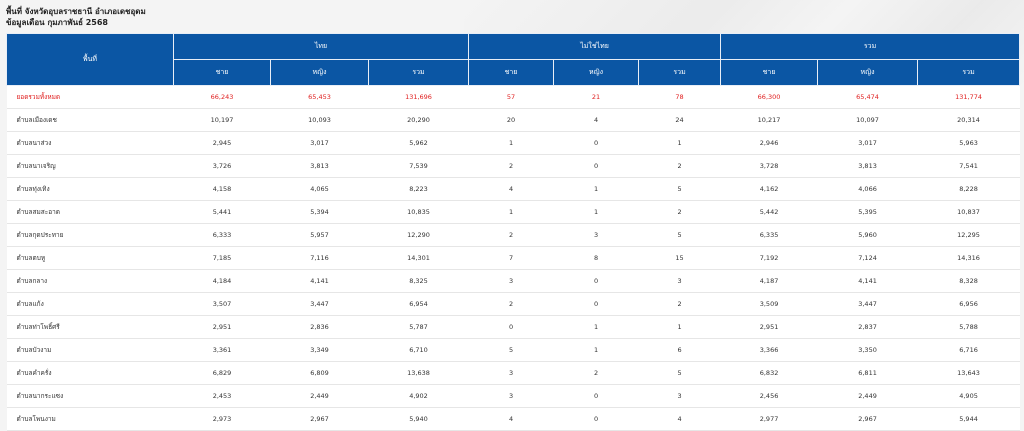  I want to click on area-name-cell: ตำบลกลาง, so click(90, 281).